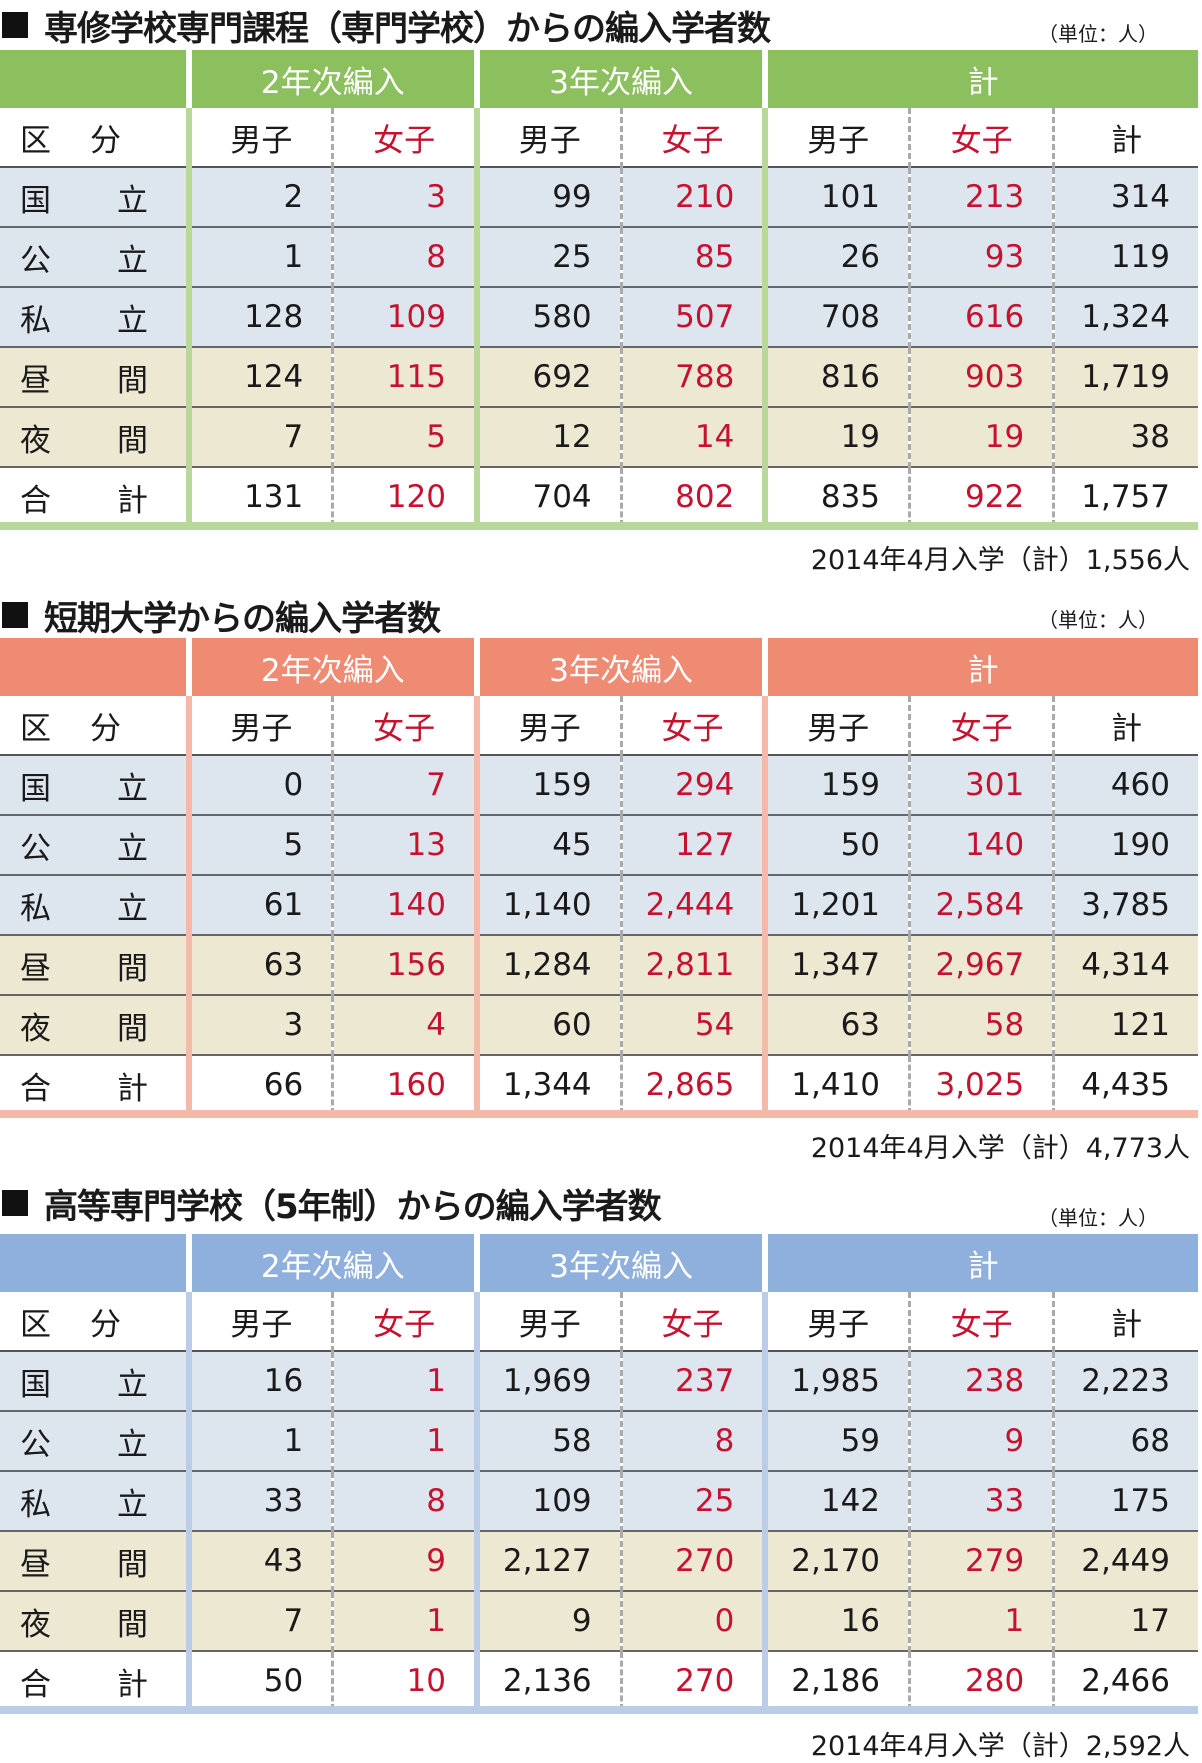 Image resolution: width=1202 pixels, height=1763 pixels. Describe the element at coordinates (15, 615) in the screenshot. I see `square-bullet-icon` at that location.